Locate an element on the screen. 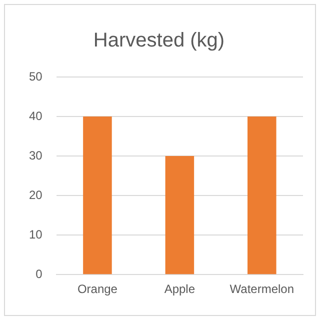 This screenshot has height=320, width=320. x-tick-label: Apple is located at coordinates (180, 289).